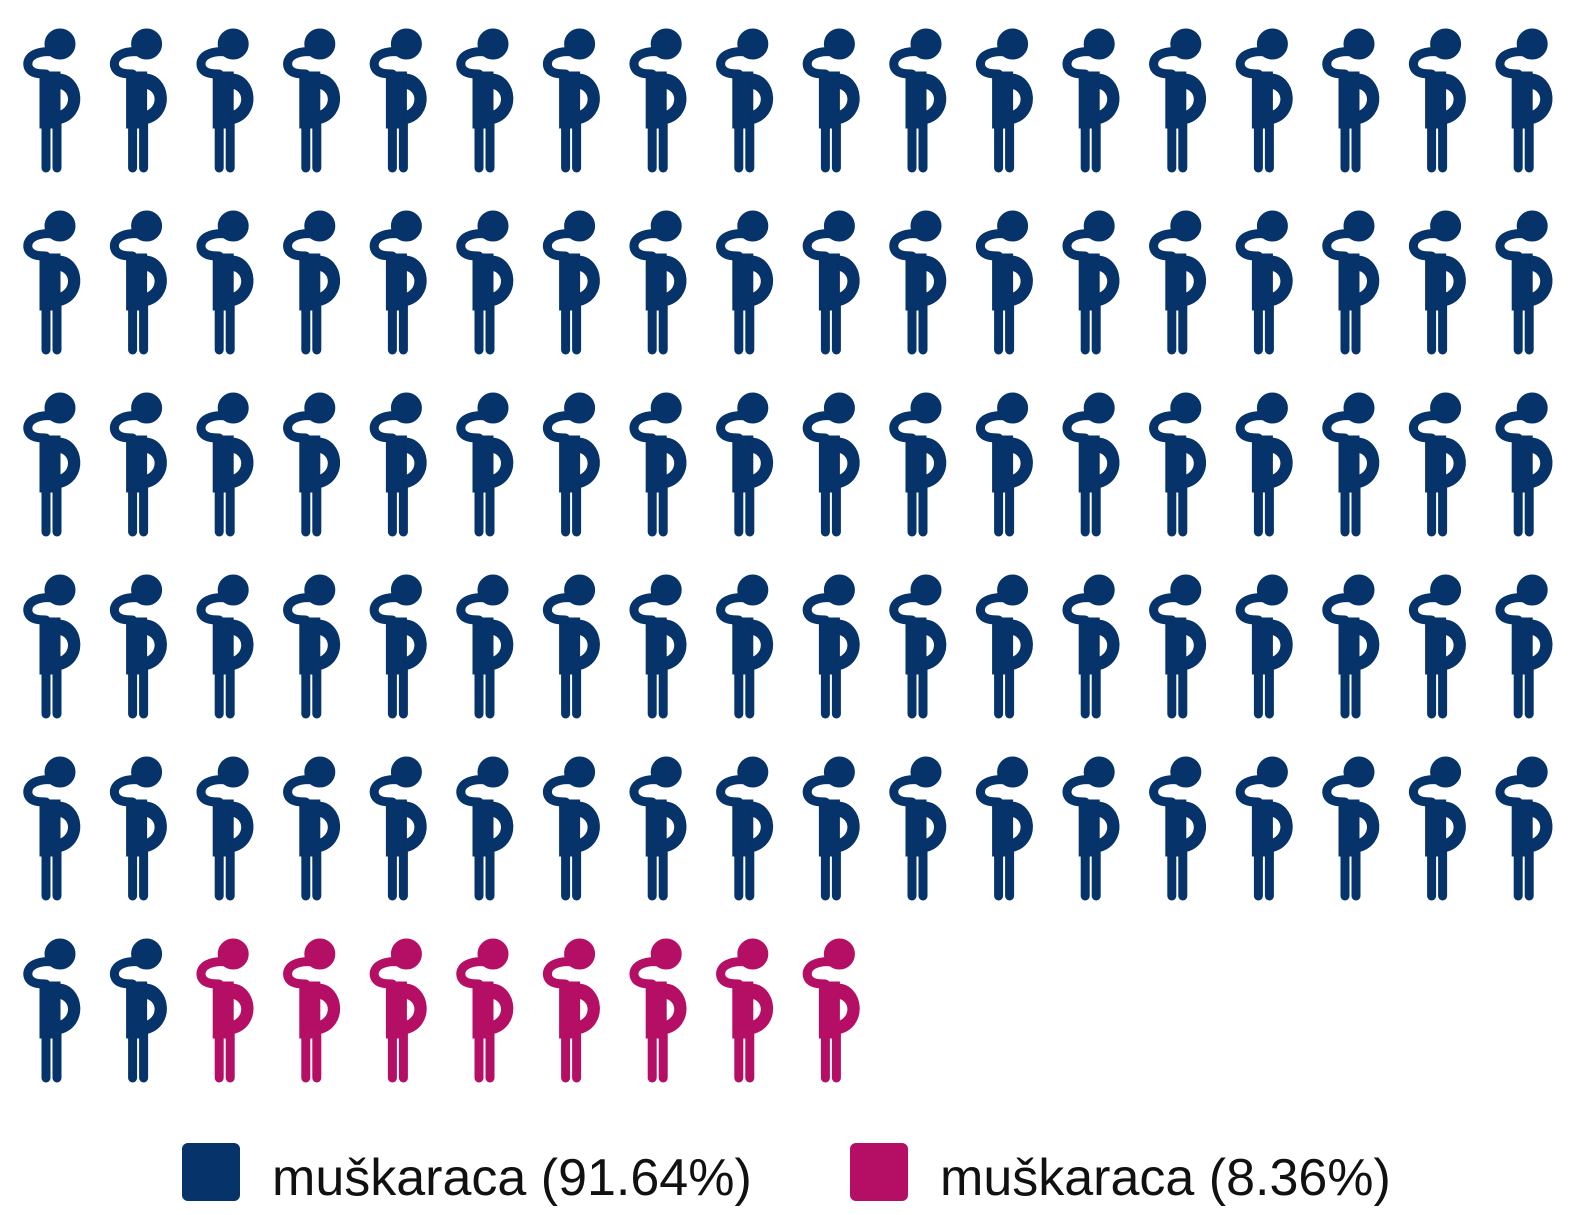 The image size is (1585, 1215). What do you see at coordinates (512, 1178) in the screenshot?
I see `legend-label: muškaraca (91.64%)` at bounding box center [512, 1178].